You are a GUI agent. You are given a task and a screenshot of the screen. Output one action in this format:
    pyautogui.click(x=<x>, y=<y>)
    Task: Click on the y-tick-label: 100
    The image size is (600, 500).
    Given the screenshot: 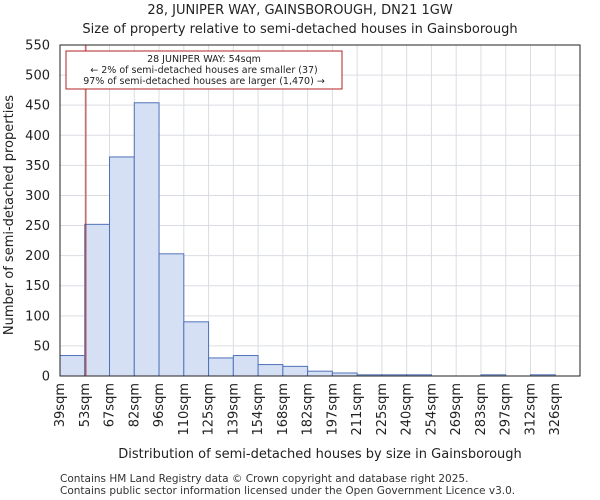 What is the action you would take?
    pyautogui.click(x=37, y=316)
    